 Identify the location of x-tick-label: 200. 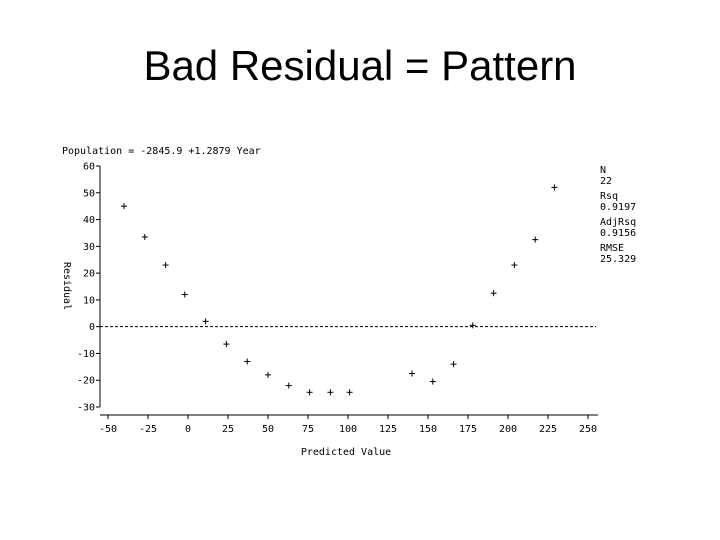
(508, 429).